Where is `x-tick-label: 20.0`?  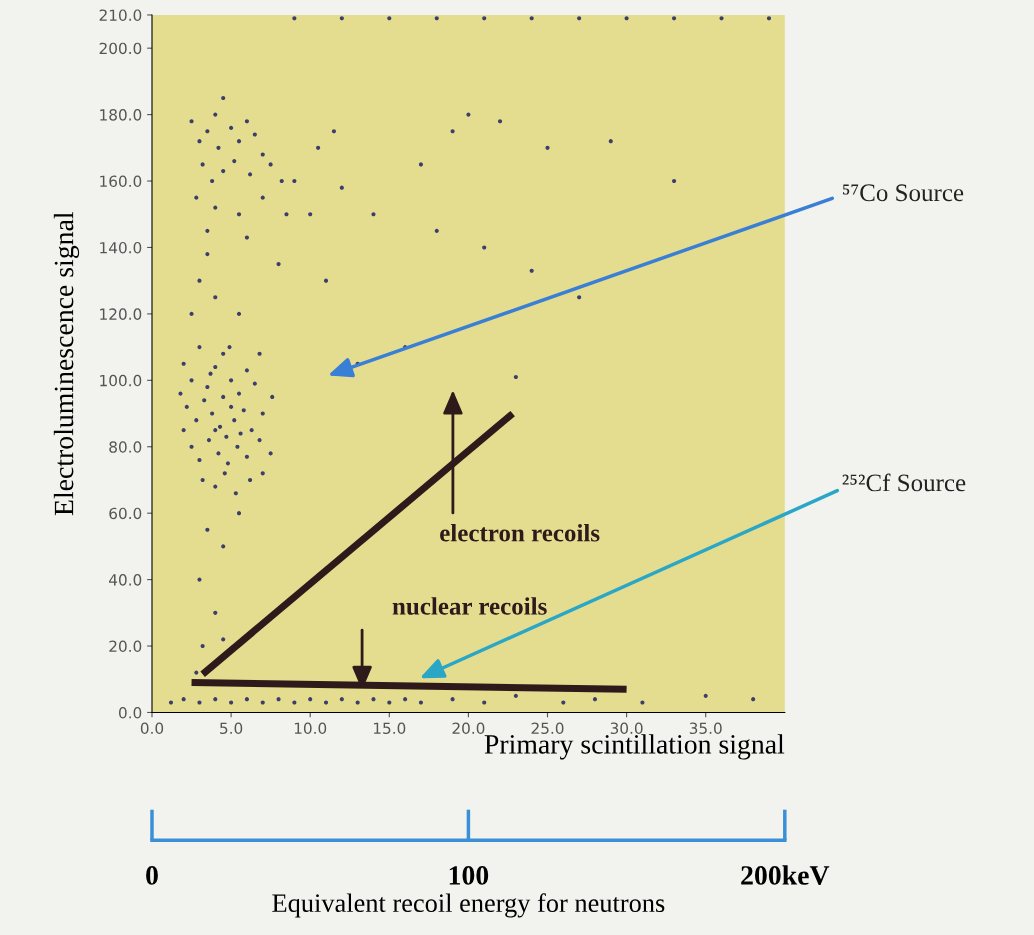 x-tick-label: 20.0 is located at coordinates (468, 728).